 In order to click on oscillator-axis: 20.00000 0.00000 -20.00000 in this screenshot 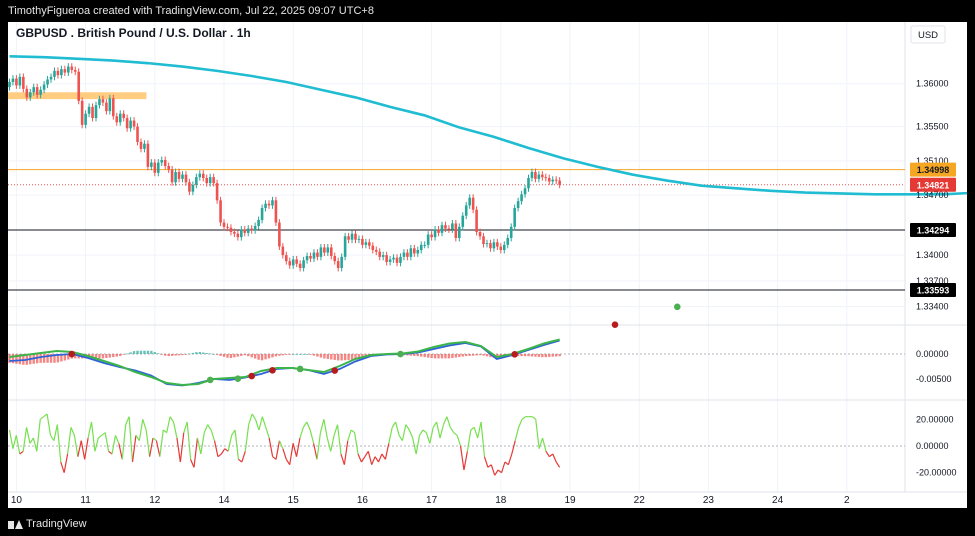, I will do `click(936, 445)`.